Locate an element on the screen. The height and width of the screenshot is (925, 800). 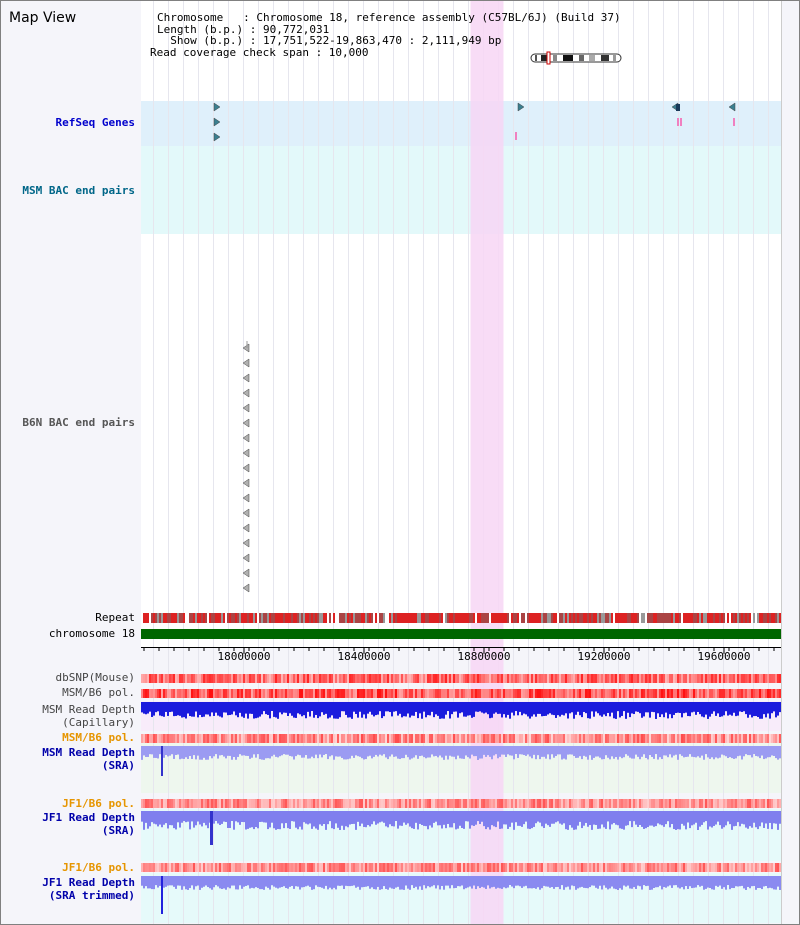
track-label-jf1-pol-2: JF1/B6 pol. is located at coordinates (98, 867).